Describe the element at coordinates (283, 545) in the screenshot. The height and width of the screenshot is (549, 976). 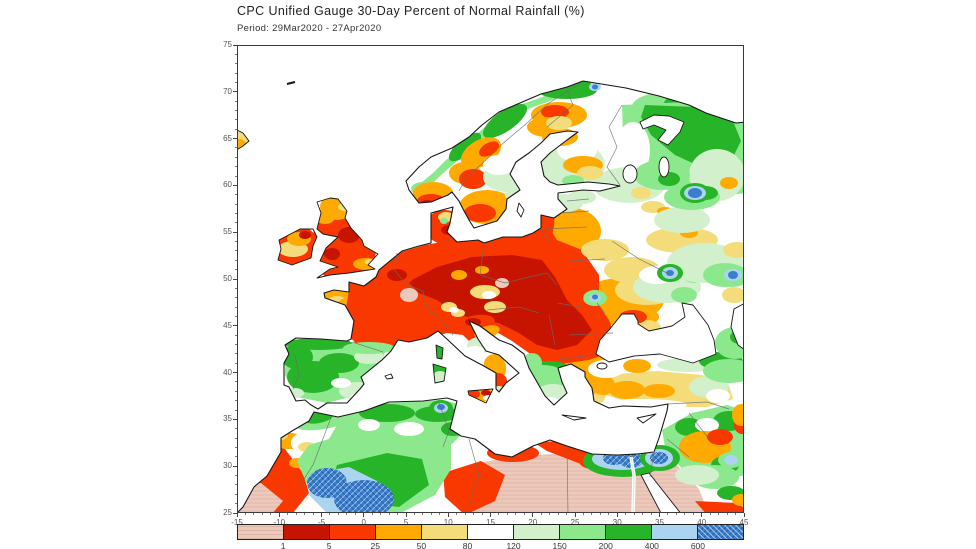
I see `colorbar-label: 1` at that location.